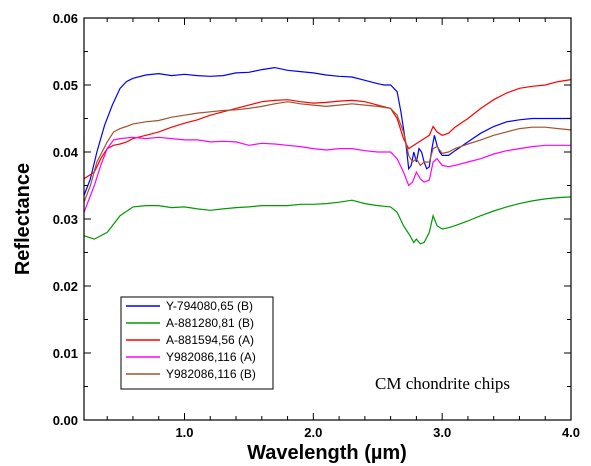 The width and height of the screenshot is (591, 466). What do you see at coordinates (66, 152) in the screenshot?
I see `y-tick-label: 0.04` at bounding box center [66, 152].